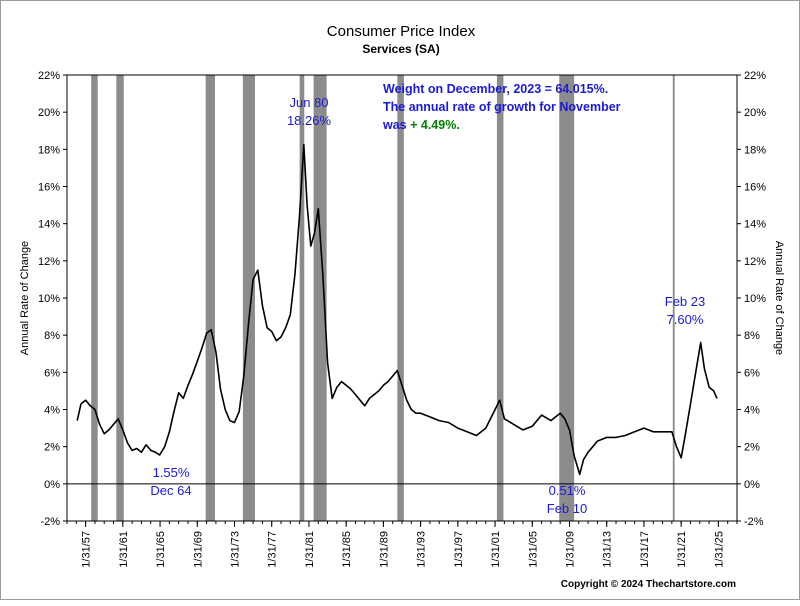 This screenshot has width=800, height=606. I want to click on y-tick-label-right: 6%, so click(752, 373).